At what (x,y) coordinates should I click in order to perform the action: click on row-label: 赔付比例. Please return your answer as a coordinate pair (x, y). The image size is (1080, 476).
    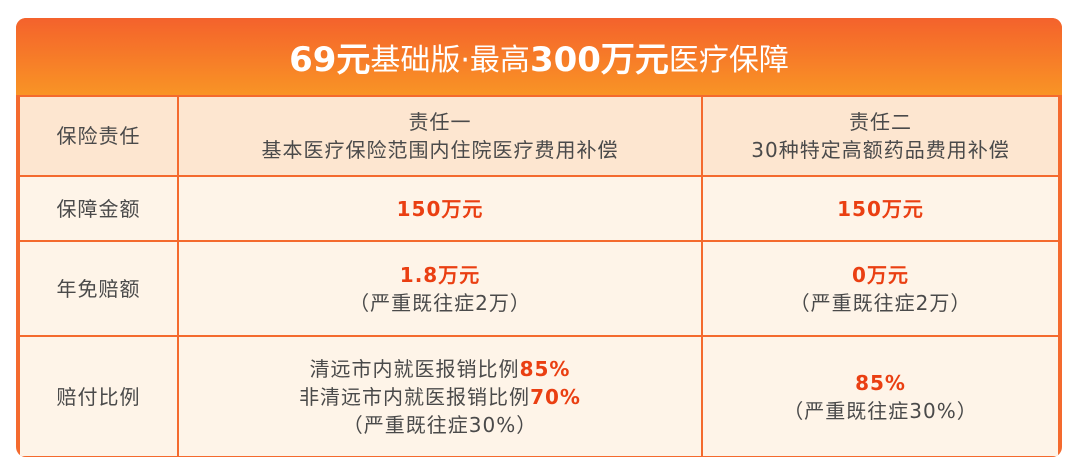
    Looking at the image, I should click on (98, 396).